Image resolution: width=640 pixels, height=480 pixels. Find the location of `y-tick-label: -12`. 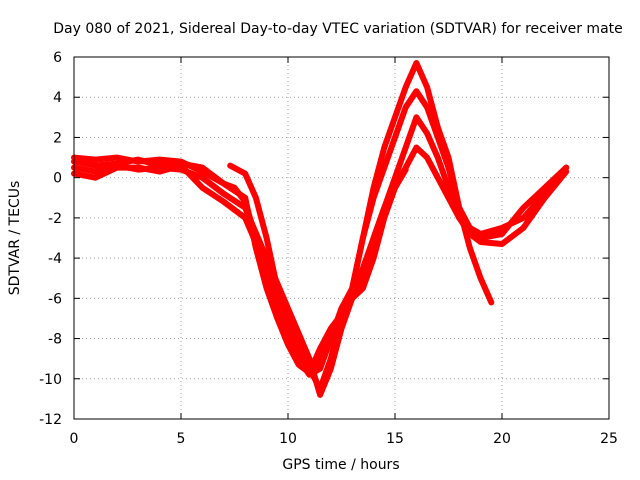

y-tick-label: -12 is located at coordinates (50, 420).